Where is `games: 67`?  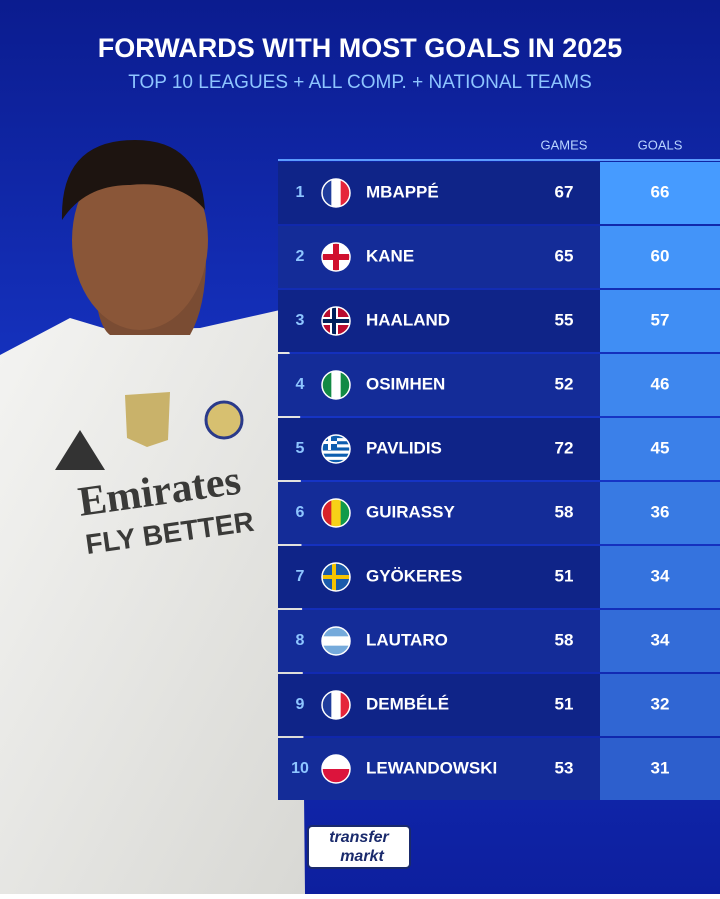 games: 67 is located at coordinates (564, 191).